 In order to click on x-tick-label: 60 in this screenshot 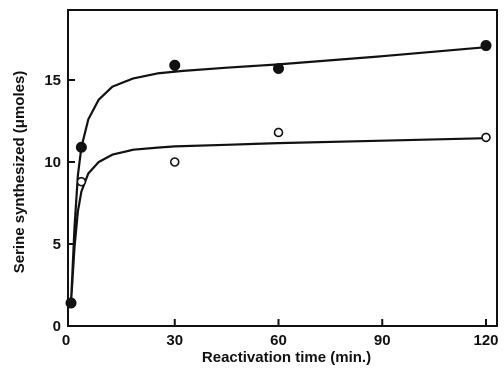, I will do `click(278, 340)`.